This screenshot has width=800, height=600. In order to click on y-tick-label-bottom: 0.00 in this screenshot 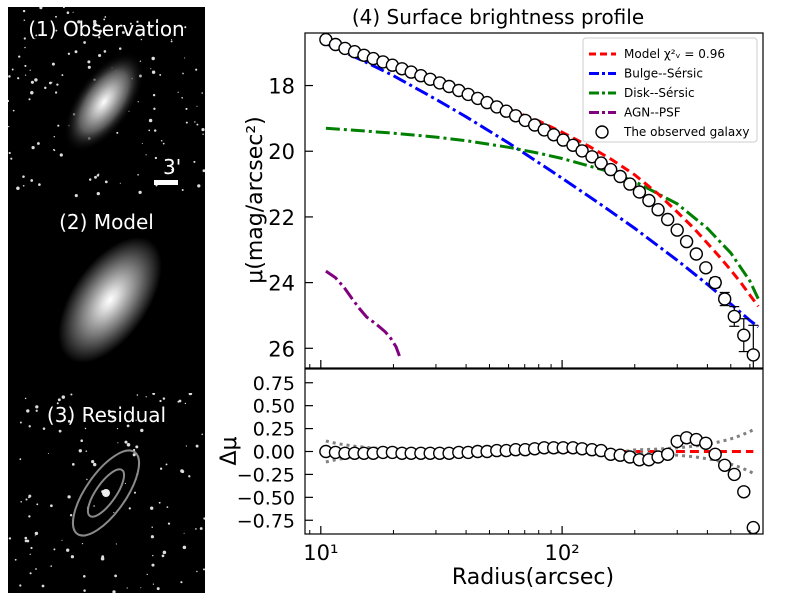, I will do `click(274, 453)`.